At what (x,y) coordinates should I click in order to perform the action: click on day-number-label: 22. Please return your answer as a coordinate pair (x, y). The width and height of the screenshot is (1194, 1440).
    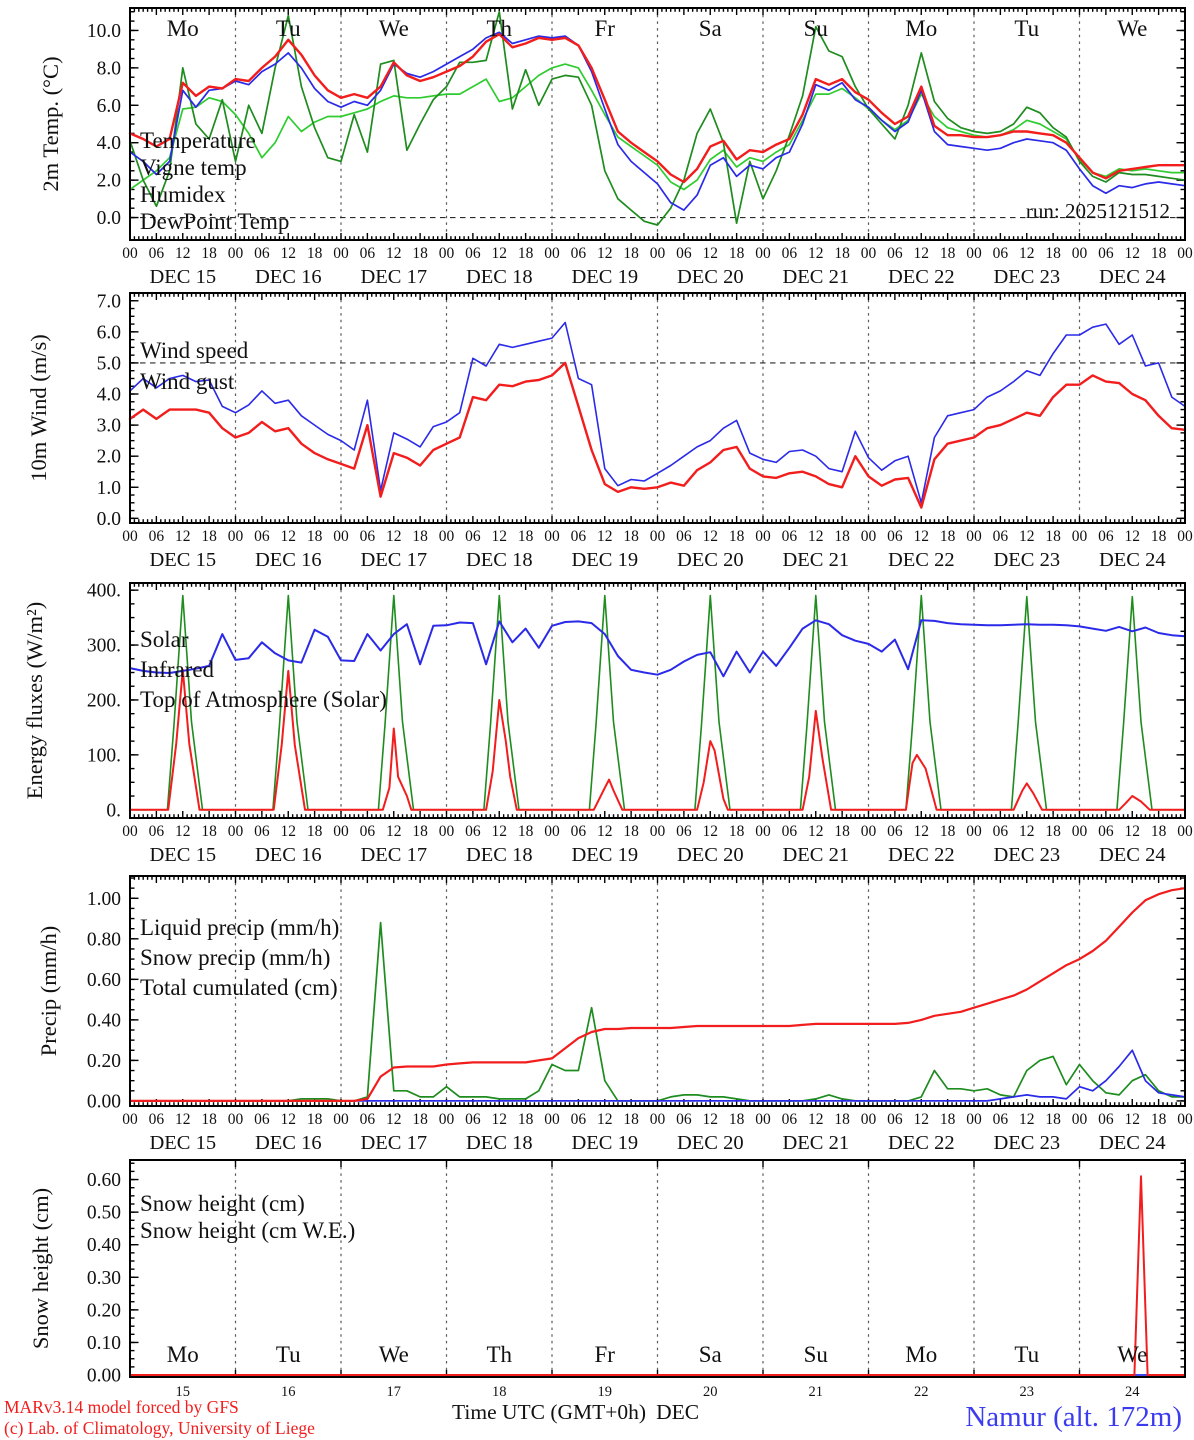
    Looking at the image, I should click on (921, 1392).